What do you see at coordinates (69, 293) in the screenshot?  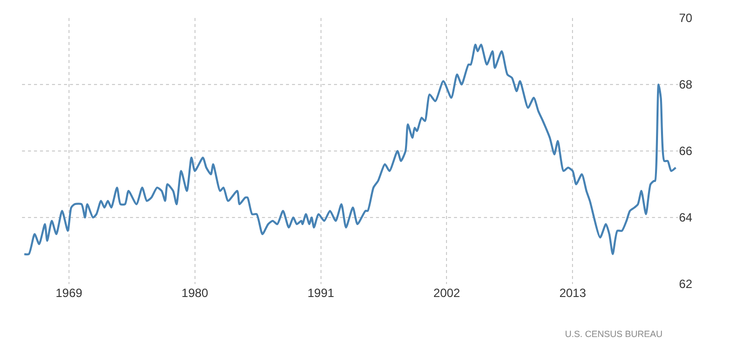 I see `x-tick-label: 1969` at bounding box center [69, 293].